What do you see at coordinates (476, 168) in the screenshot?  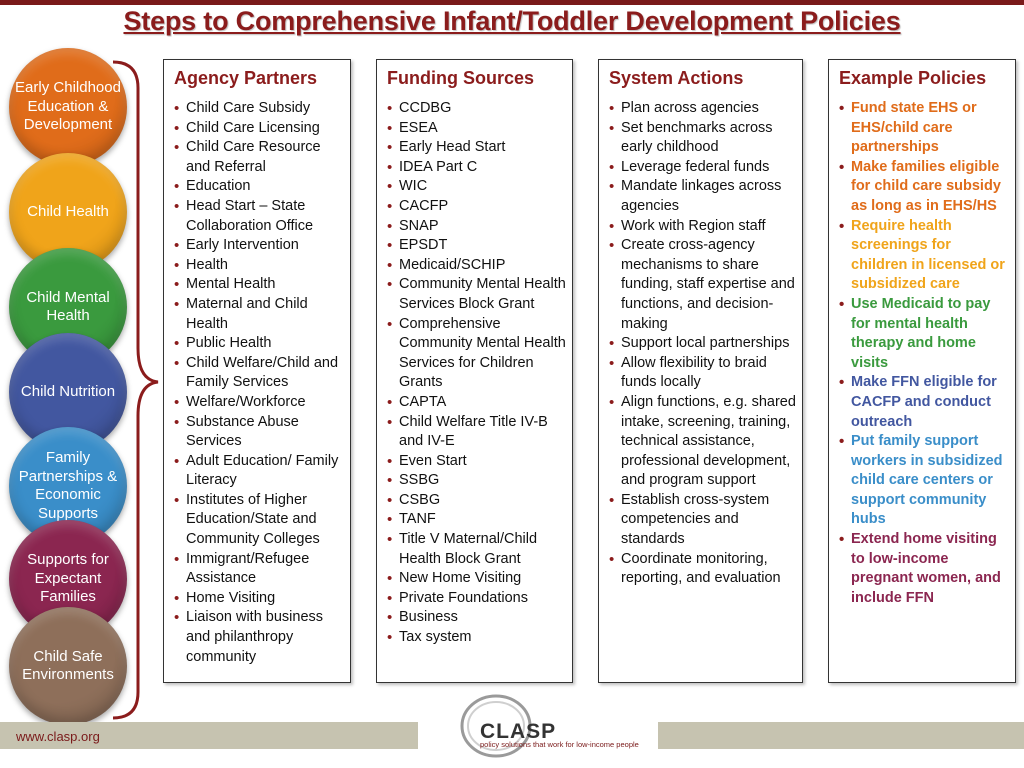 I see `list-item: IDEA Part C` at bounding box center [476, 168].